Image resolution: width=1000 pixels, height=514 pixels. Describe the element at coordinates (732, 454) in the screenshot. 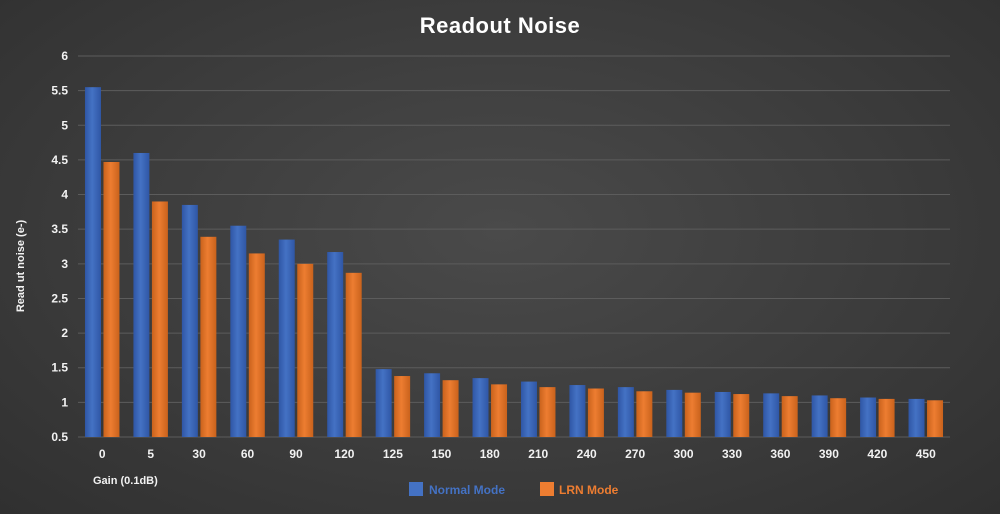

I see `x-tick-label: 330` at that location.